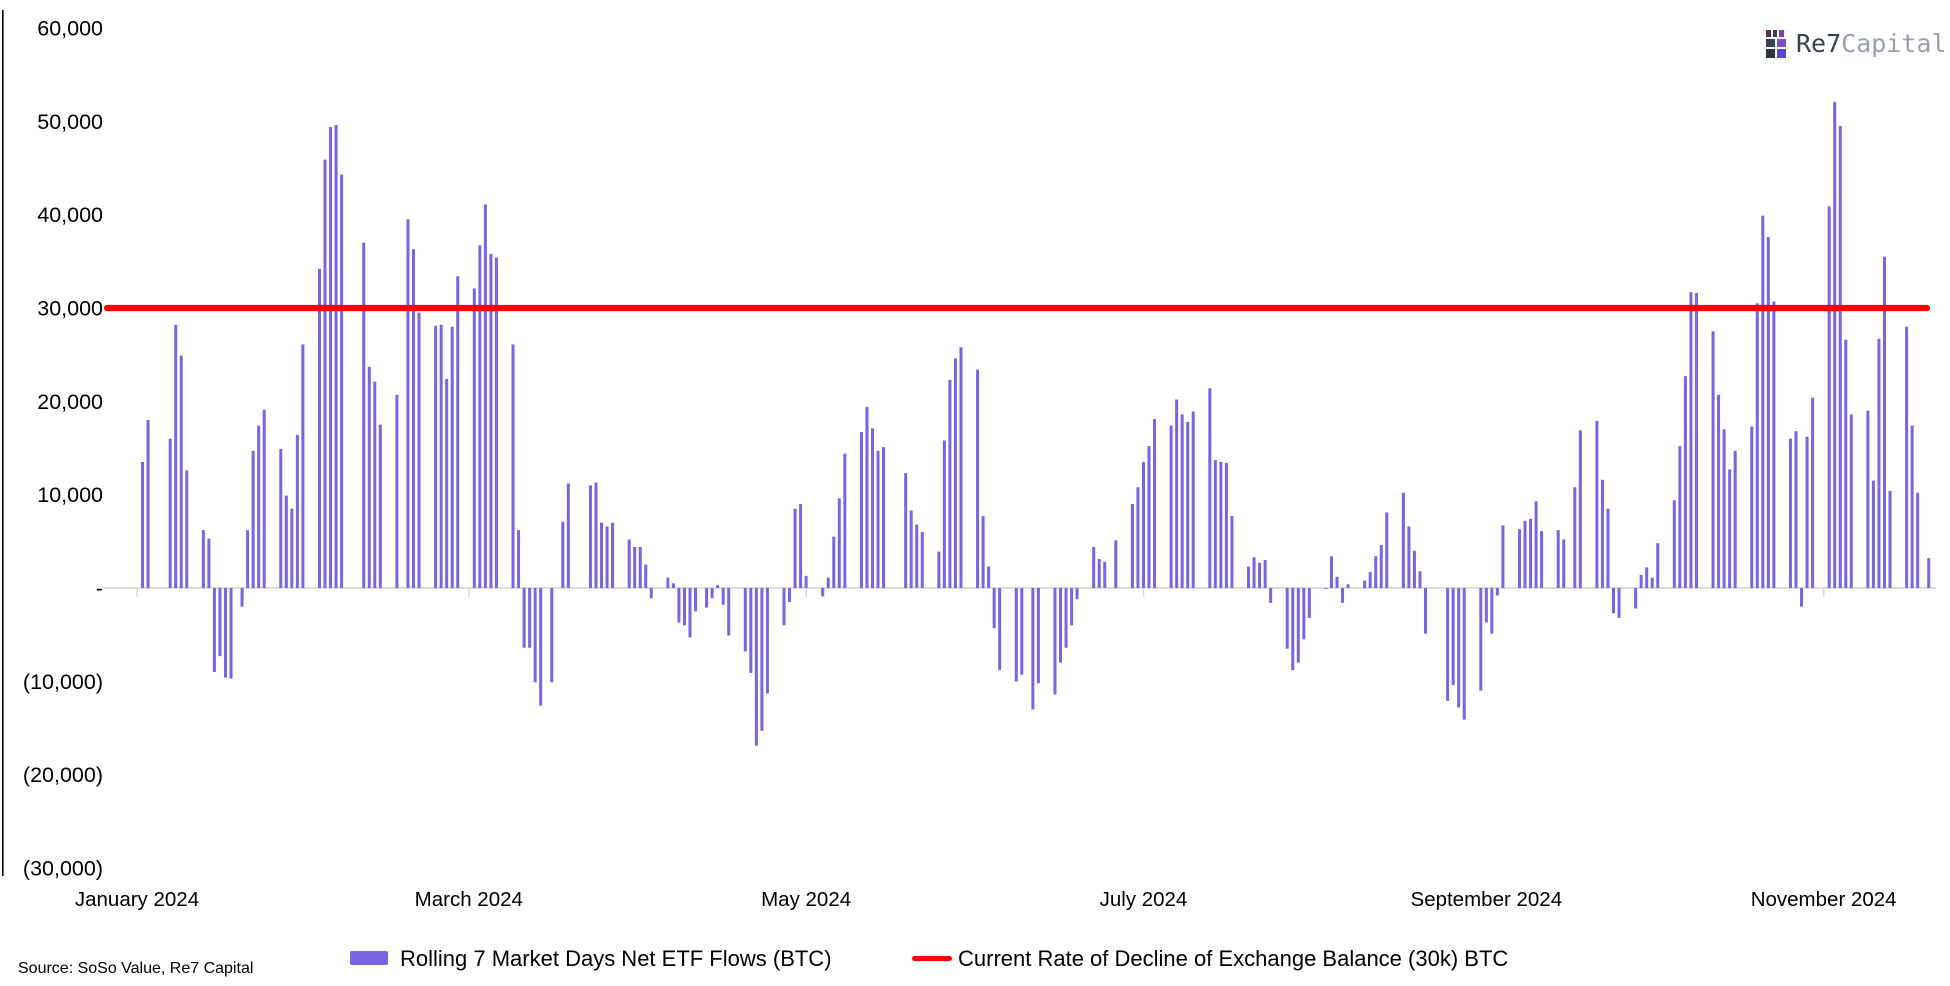 This screenshot has width=1950, height=986. Describe the element at coordinates (369, 958) in the screenshot. I see `legend-bar-swatch` at that location.